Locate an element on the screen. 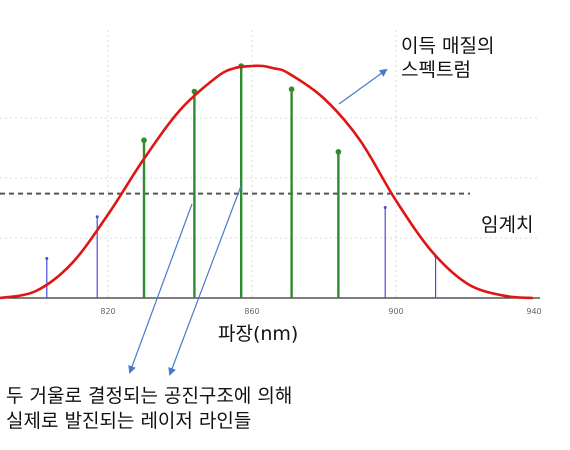 This screenshot has width=570, height=450. x-tick-label: 860 is located at coordinates (251, 311).